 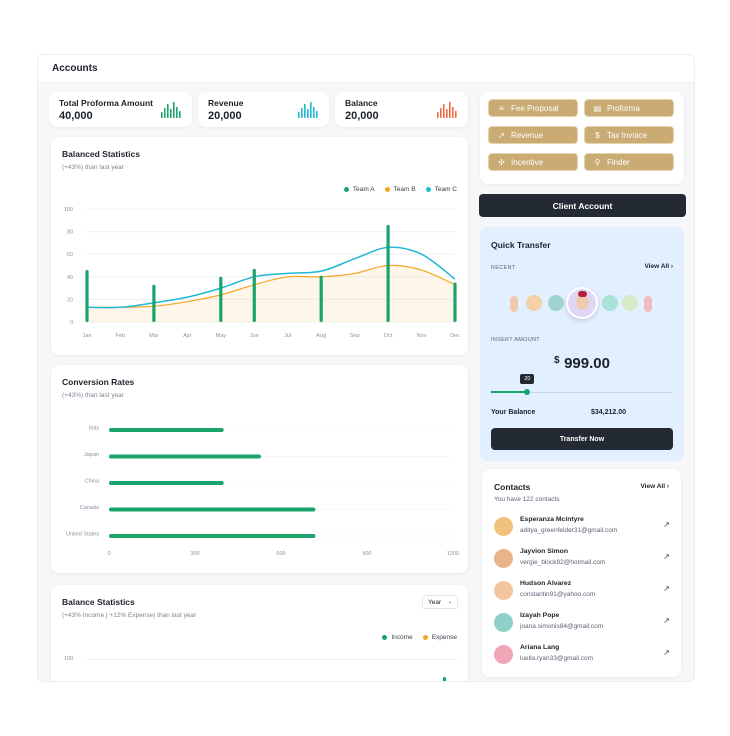 What do you see at coordinates (287, 336) in the screenshot?
I see `x-tick-label: Jul` at bounding box center [287, 336].